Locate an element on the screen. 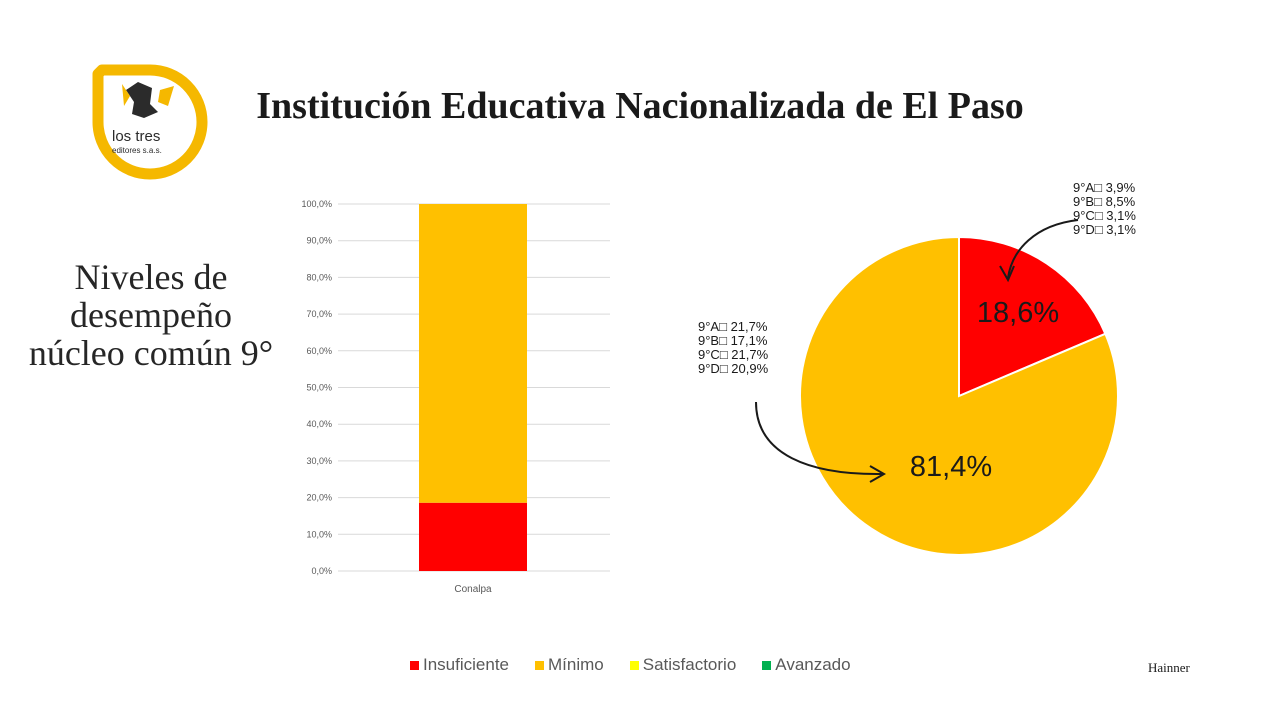  annotation-line: 9°B□ 8,5% is located at coordinates (1104, 201).